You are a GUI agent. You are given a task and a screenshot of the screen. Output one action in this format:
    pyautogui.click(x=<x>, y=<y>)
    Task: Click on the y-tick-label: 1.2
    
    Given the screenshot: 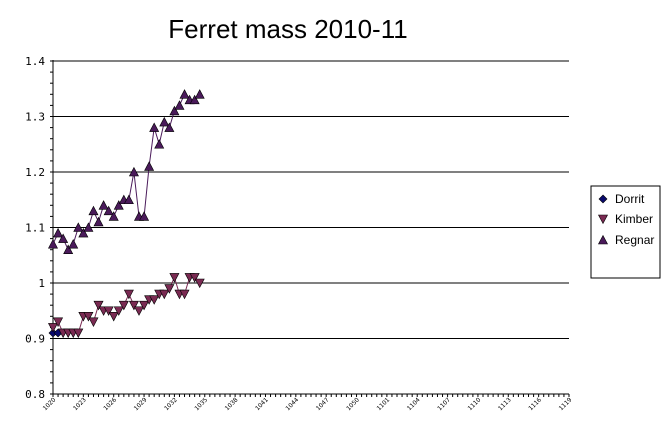 What is the action you would take?
    pyautogui.click(x=35, y=172)
    